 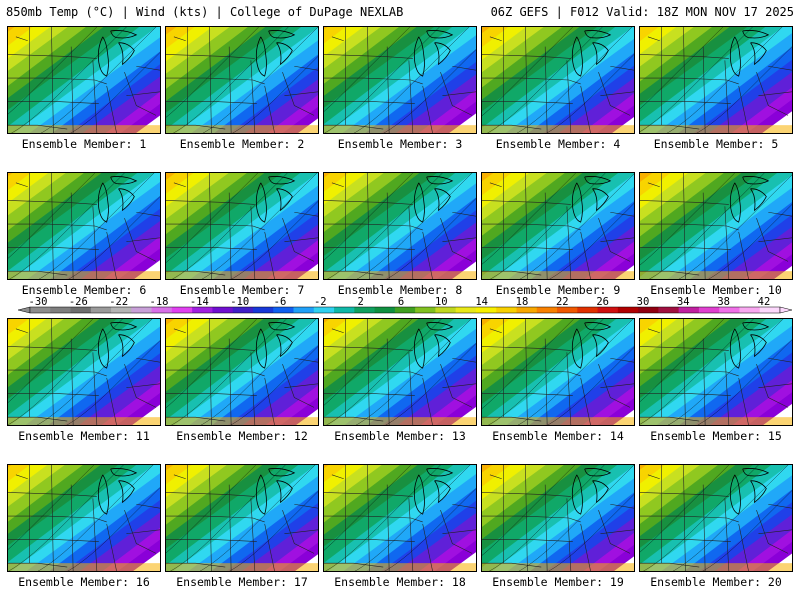 What do you see at coordinates (38, 302) in the screenshot?
I see `colorbar-tick-label: -30` at bounding box center [38, 302].